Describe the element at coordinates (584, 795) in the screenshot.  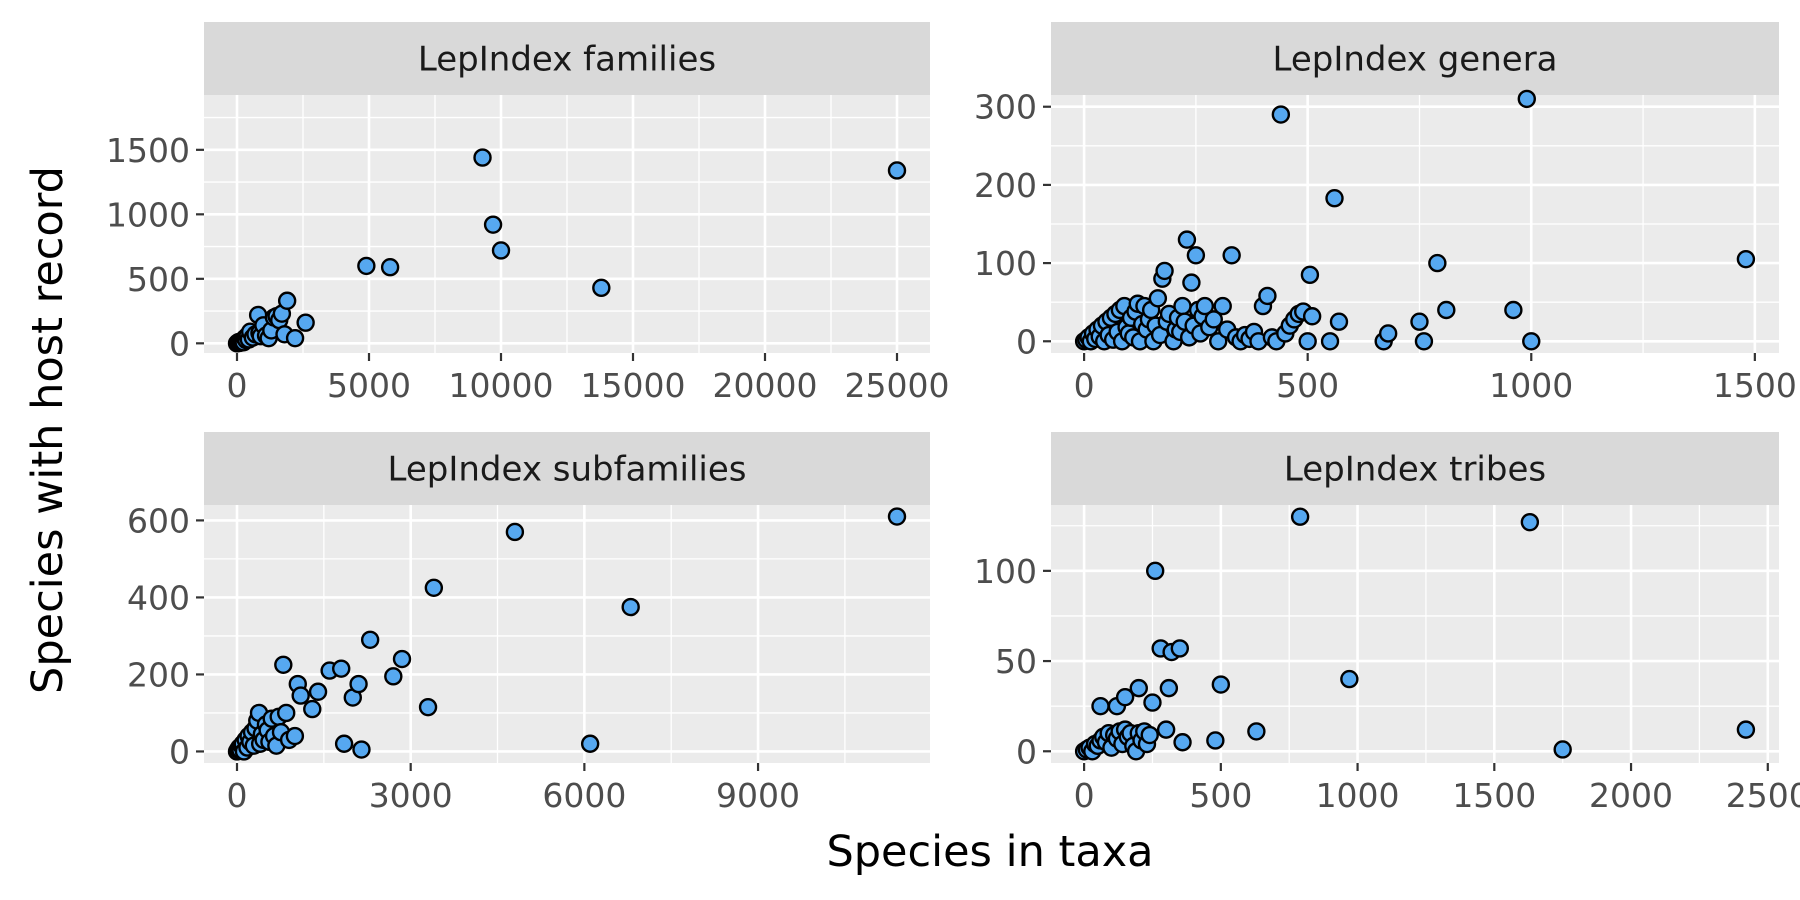
I see `x-tick-label: 6000` at that location.